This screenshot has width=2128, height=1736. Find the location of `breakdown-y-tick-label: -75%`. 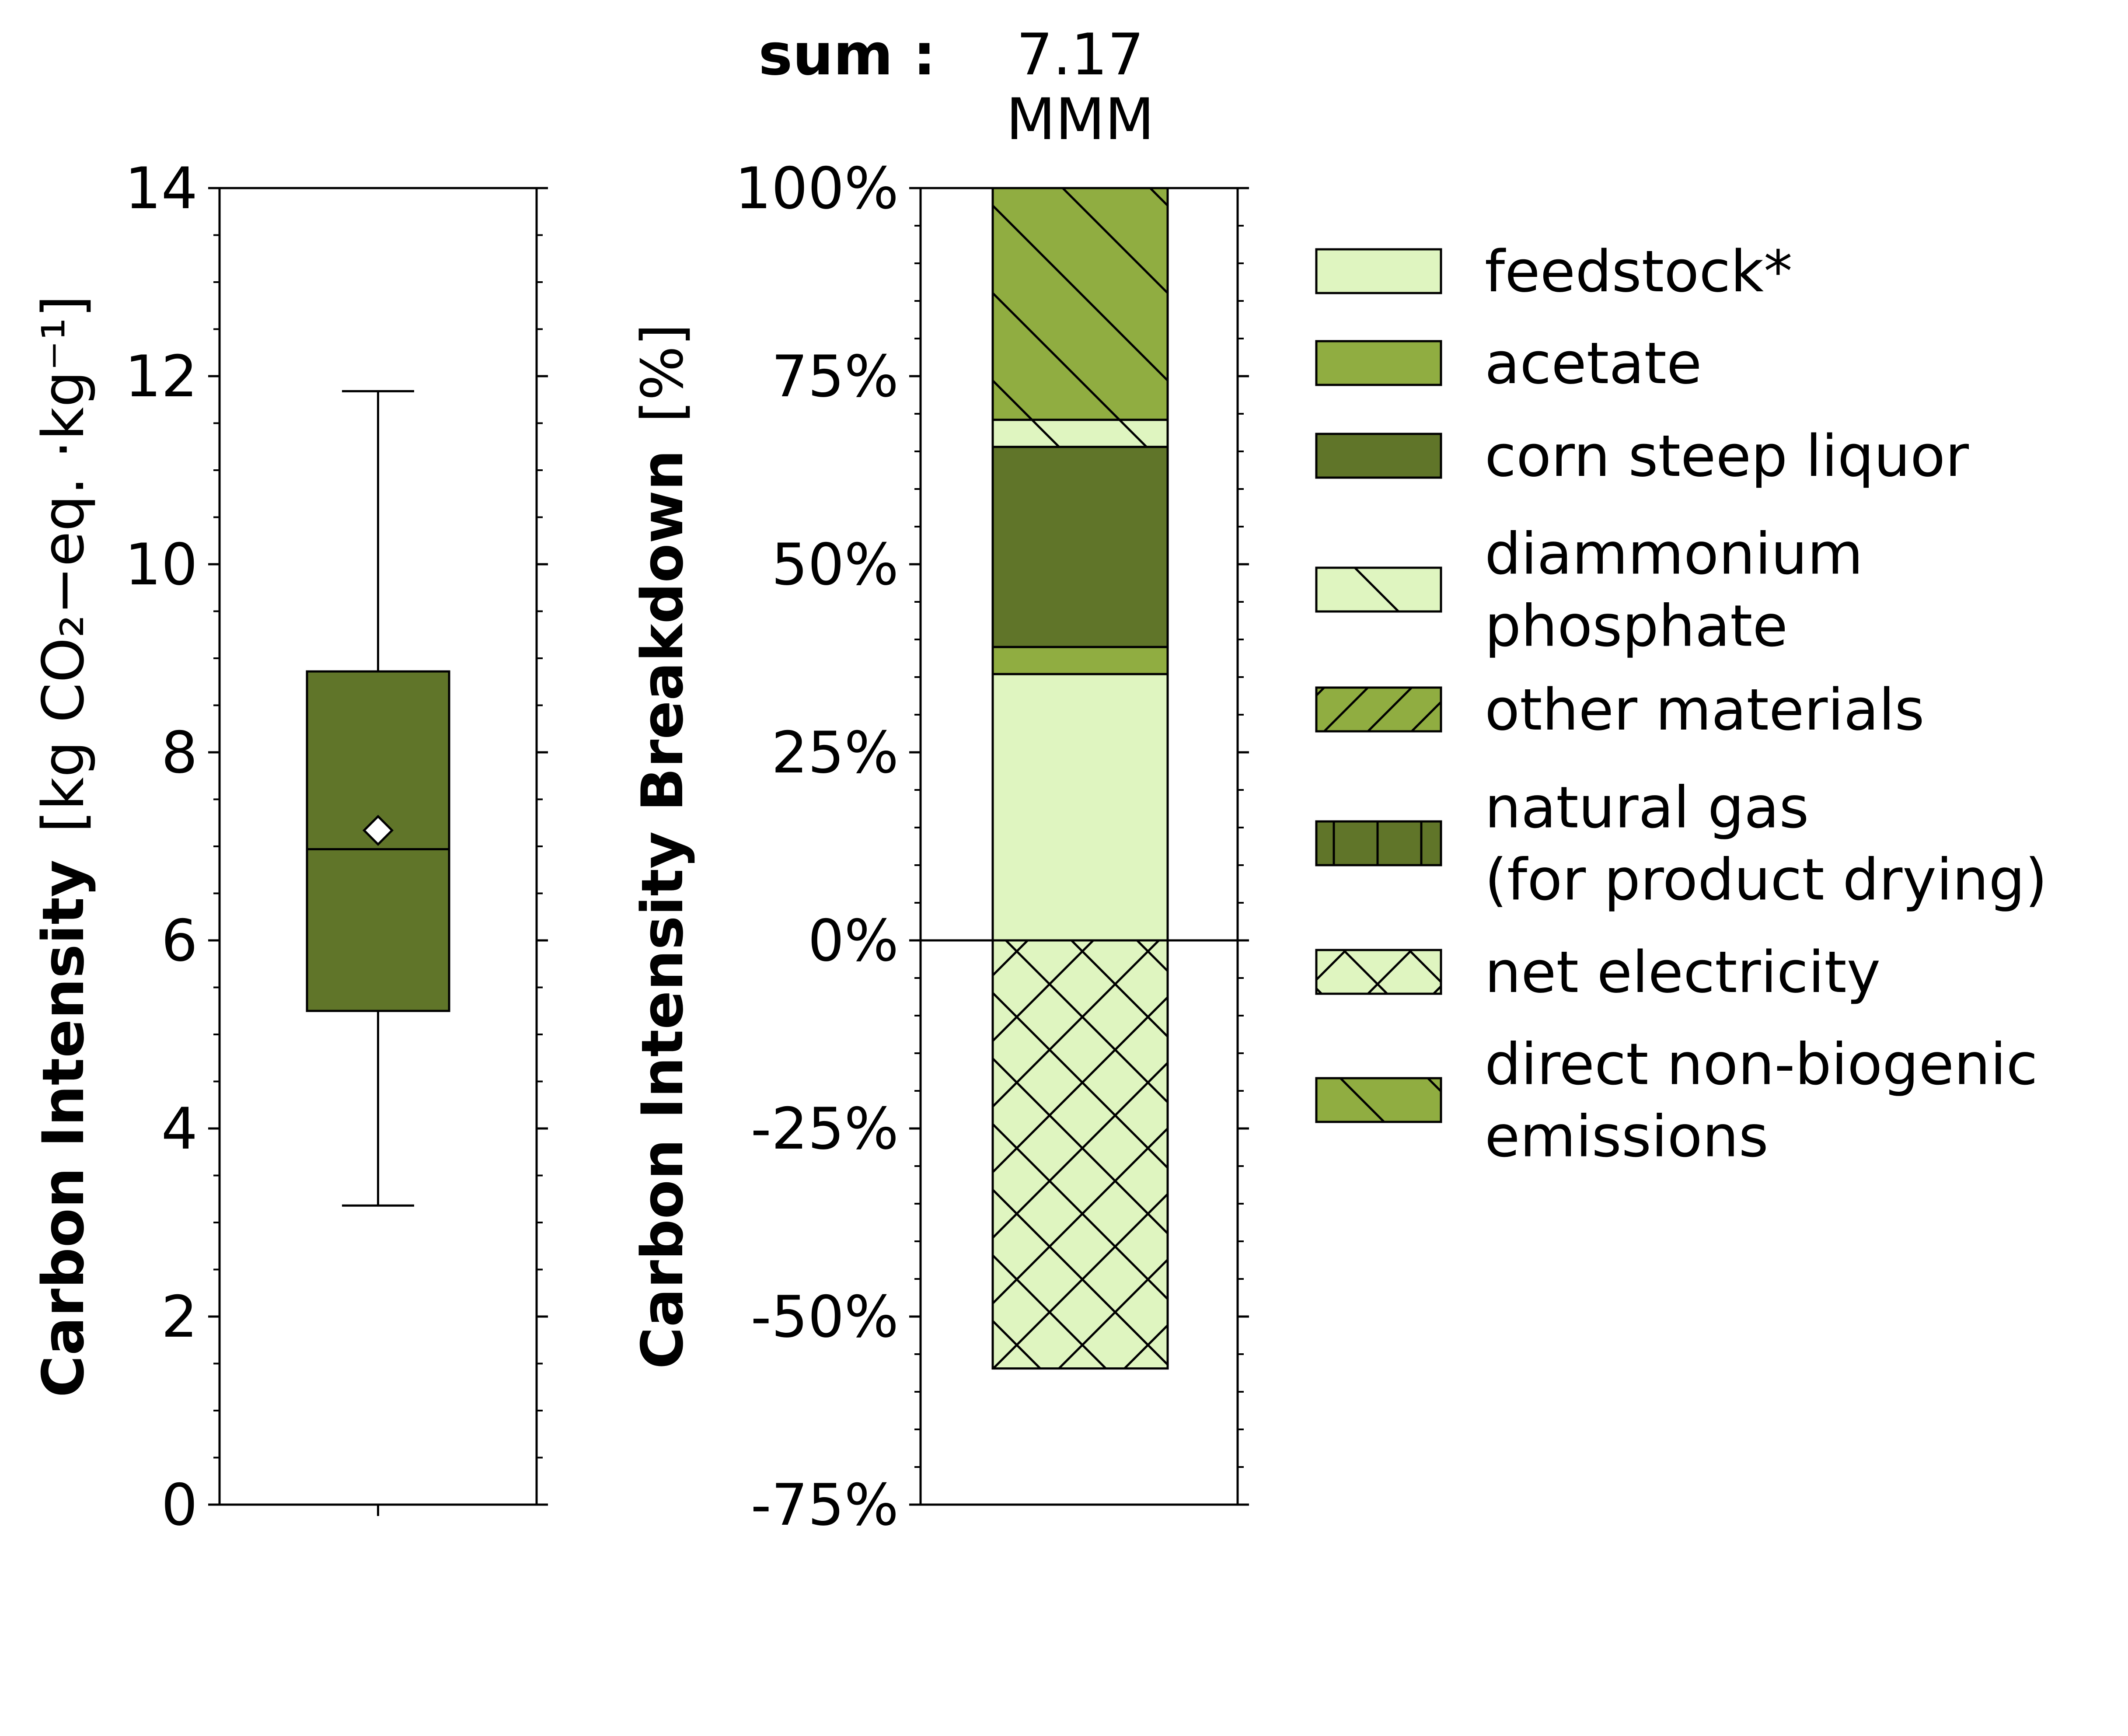

breakdown-y-tick-label: -75% is located at coordinates (825, 1504).